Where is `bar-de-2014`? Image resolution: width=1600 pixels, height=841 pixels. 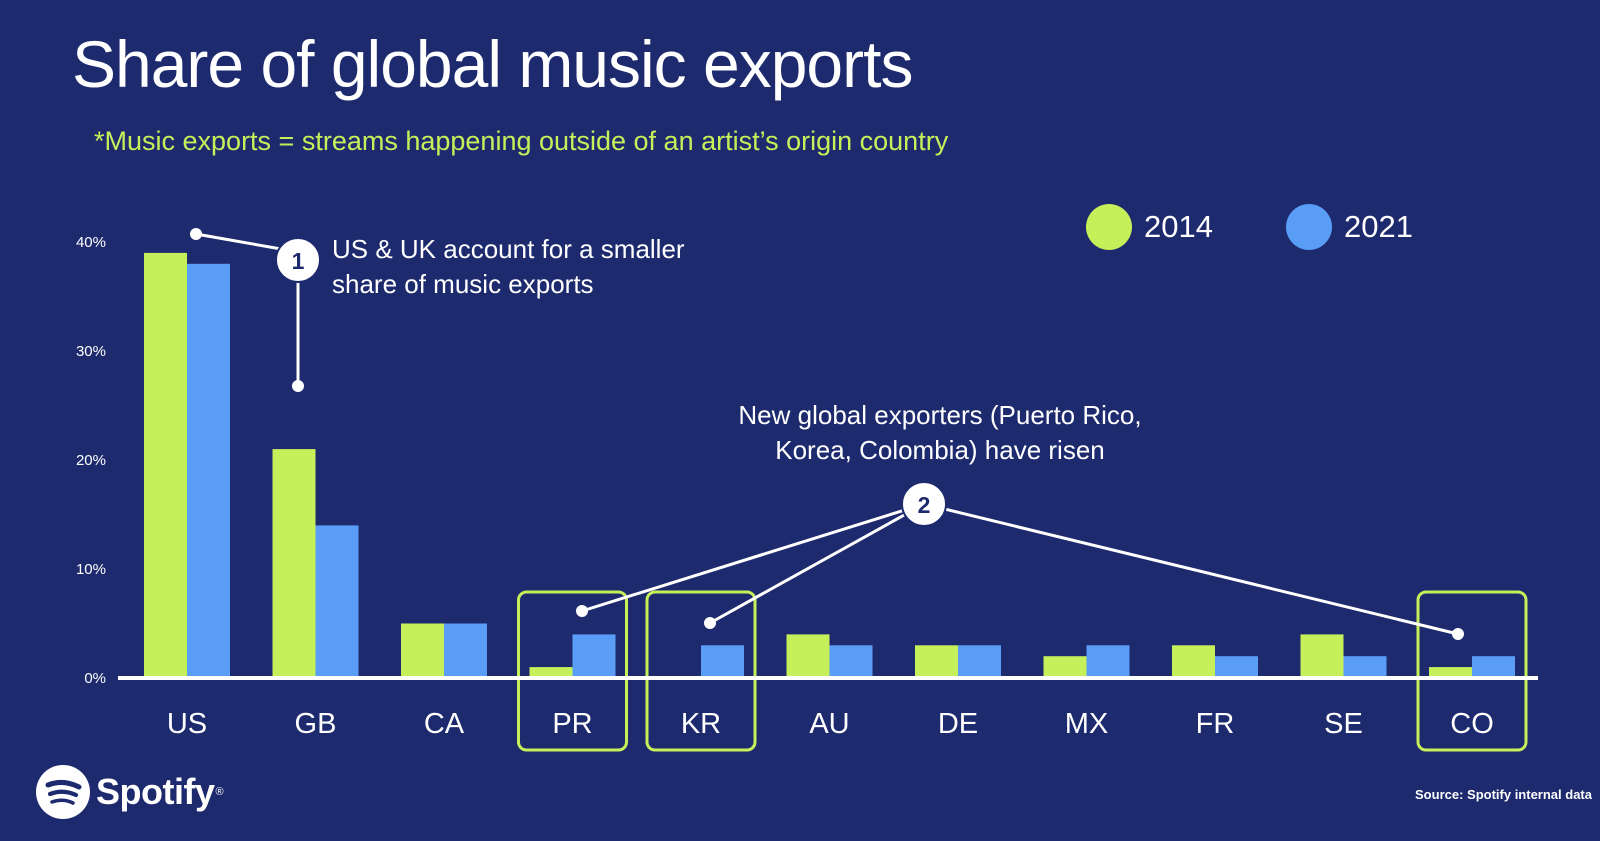 bar-de-2014 is located at coordinates (936, 661).